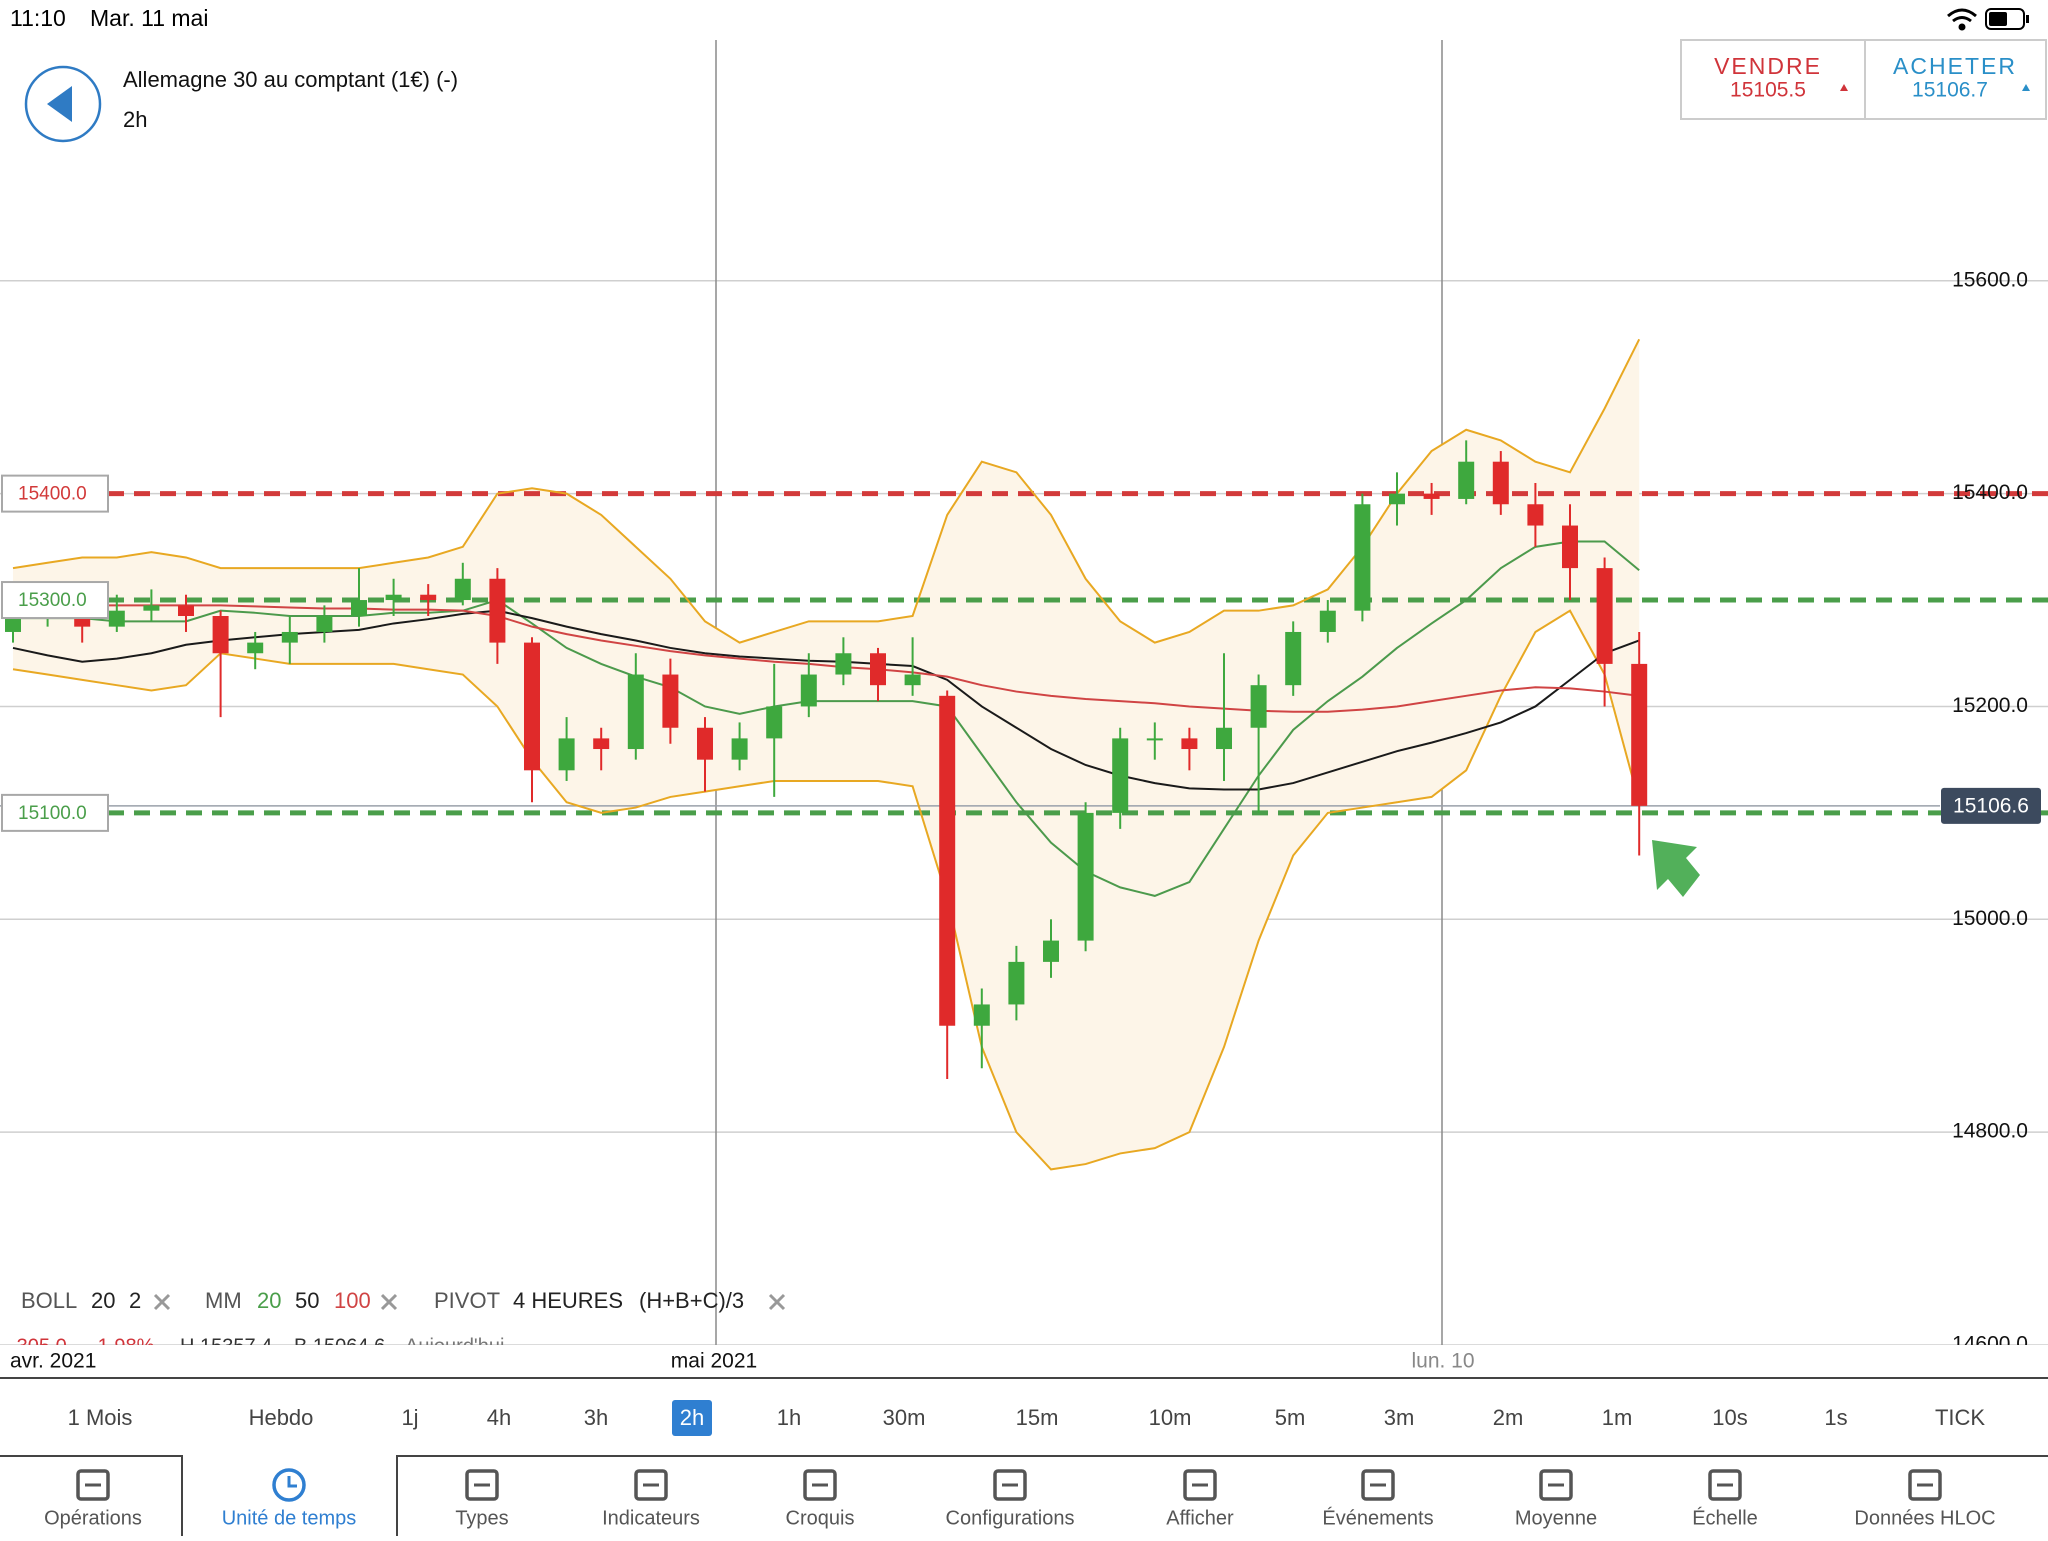 Image resolution: width=2048 pixels, height=1541 pixels. I want to click on timeframe-label: TICK, so click(1960, 1417).